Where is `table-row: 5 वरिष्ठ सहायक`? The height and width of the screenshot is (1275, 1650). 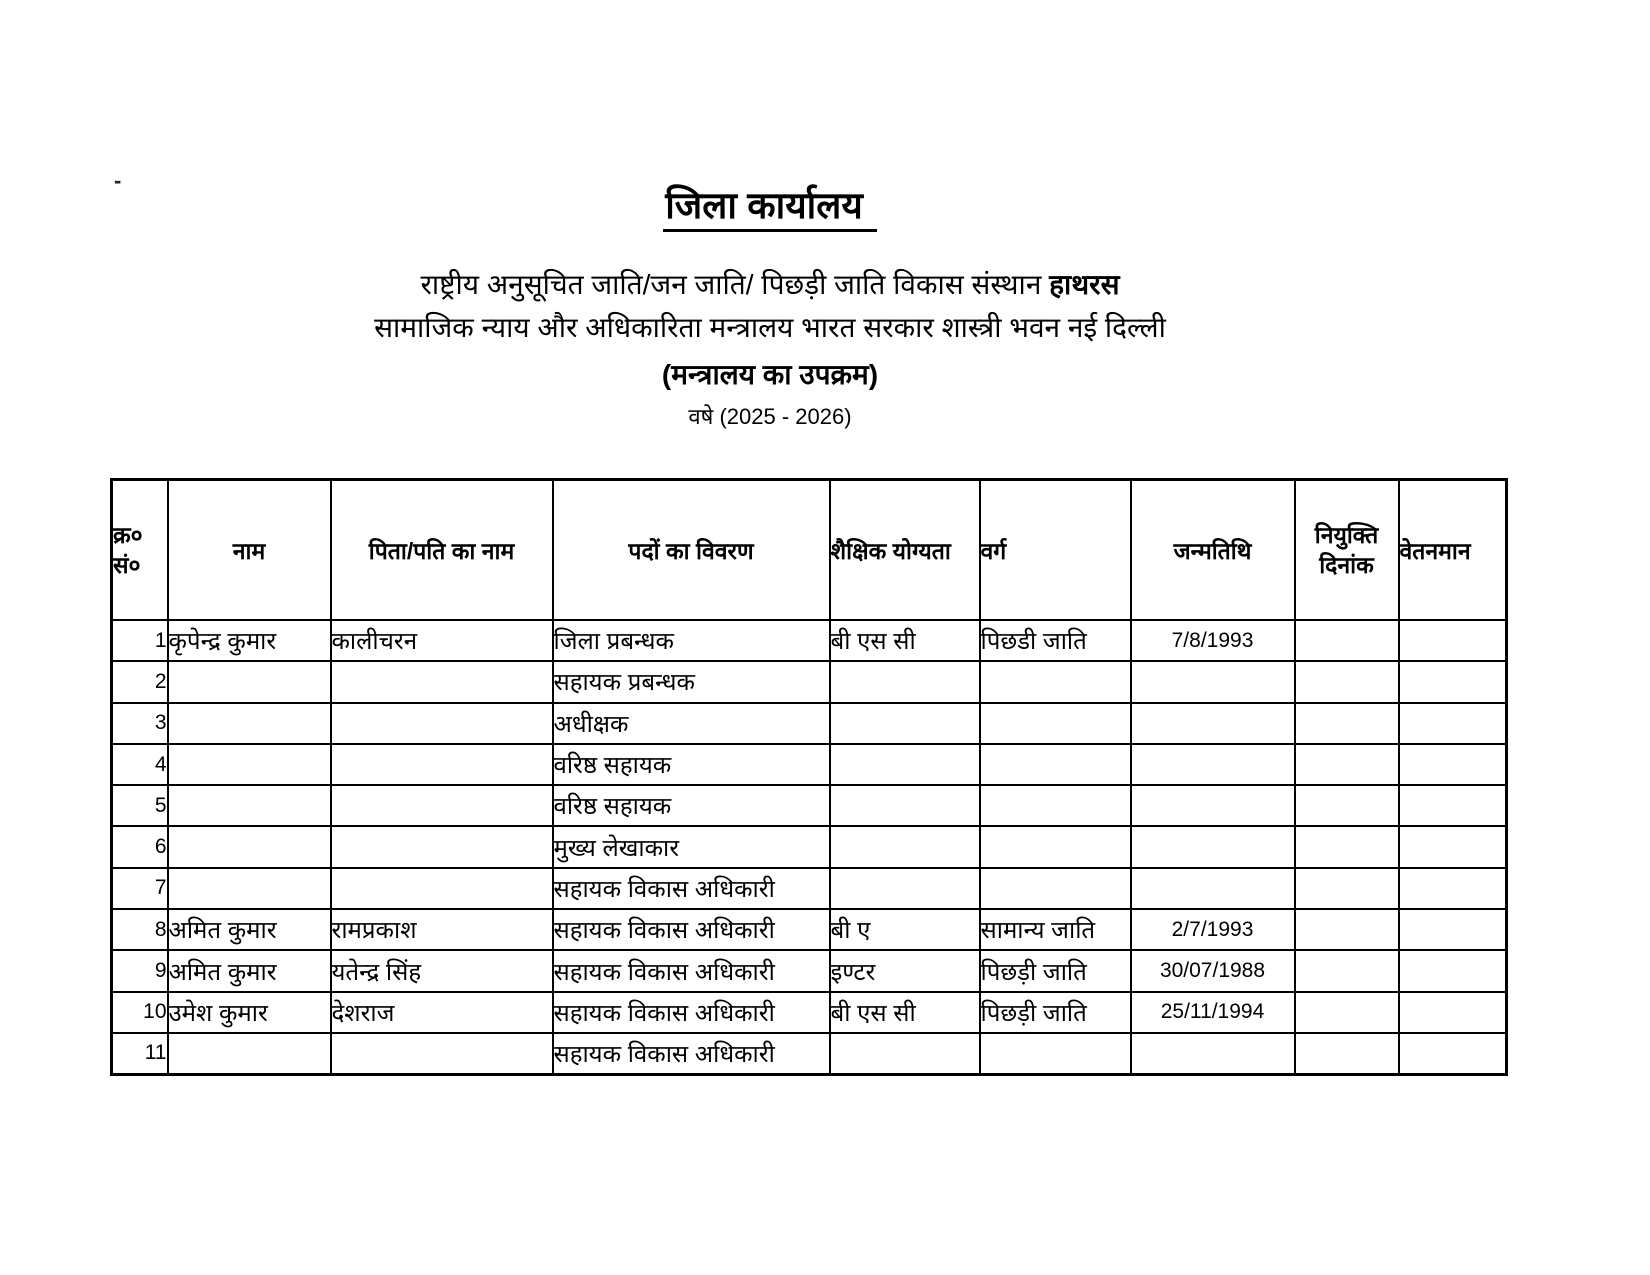
table-row: 5 वरिष्ठ सहायक is located at coordinates (809, 806).